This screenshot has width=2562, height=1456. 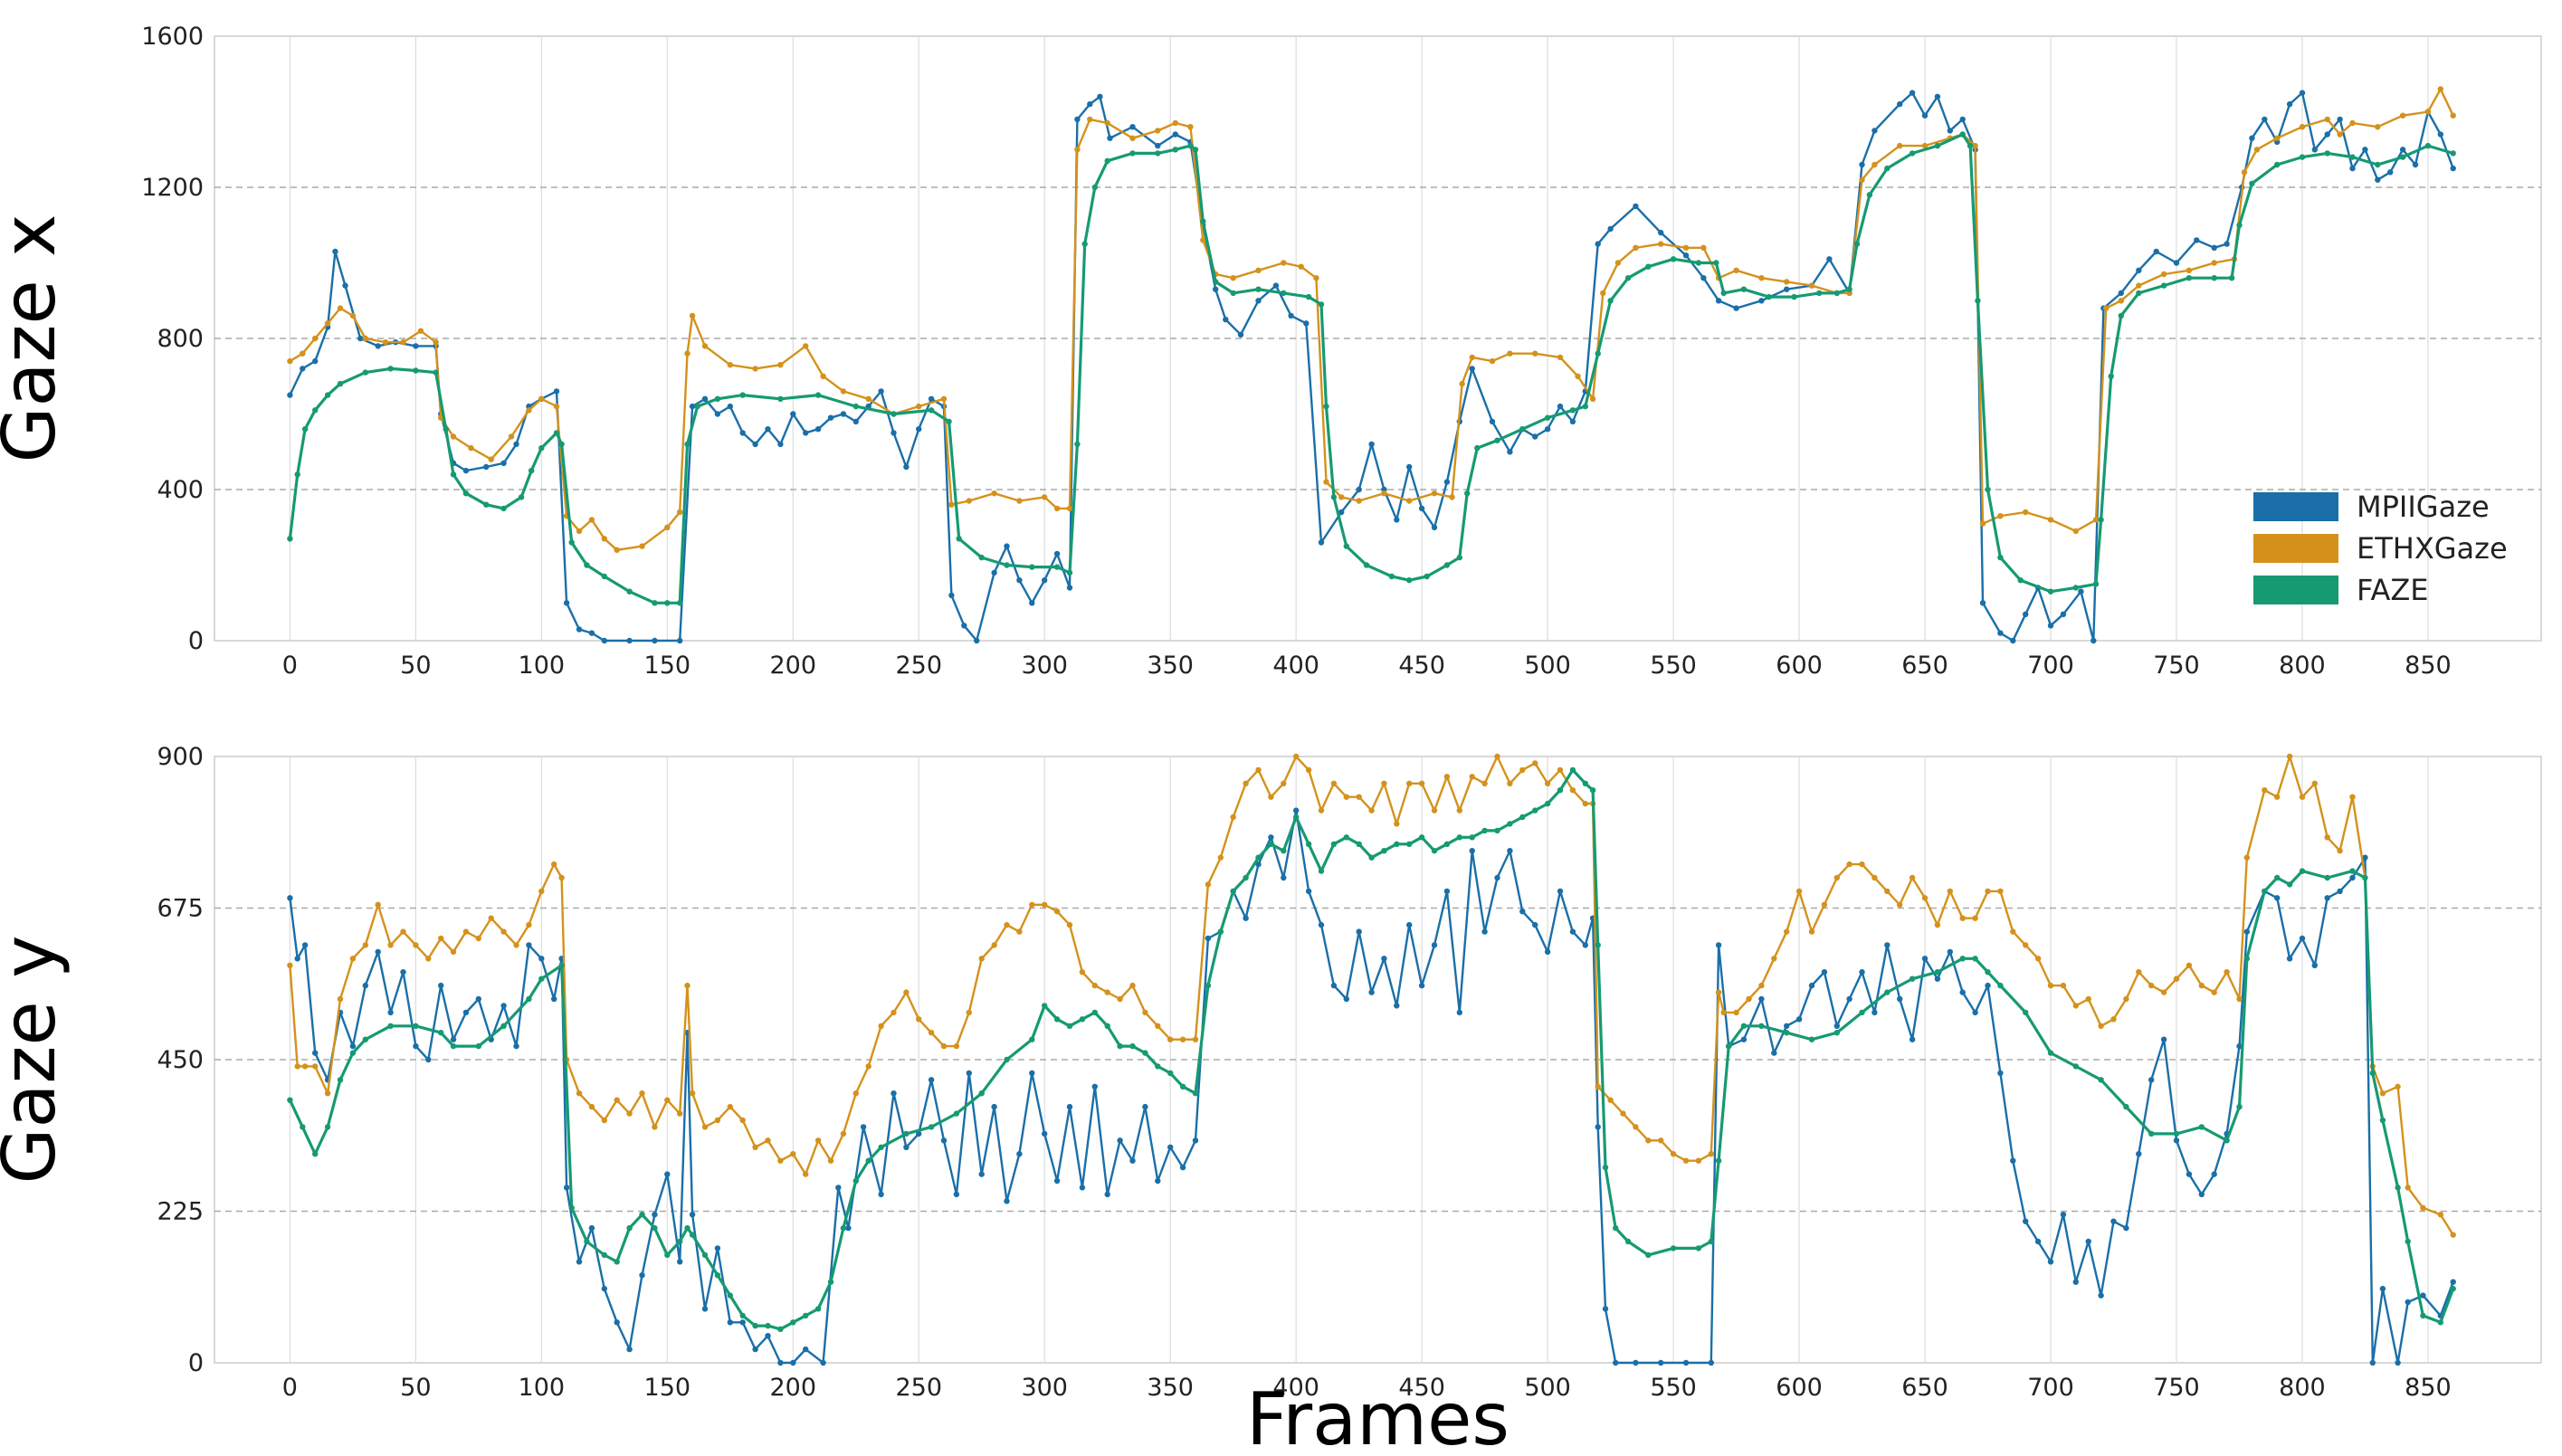 What do you see at coordinates (1045, 1388) in the screenshot?
I see `x-tick-label: 300` at bounding box center [1045, 1388].